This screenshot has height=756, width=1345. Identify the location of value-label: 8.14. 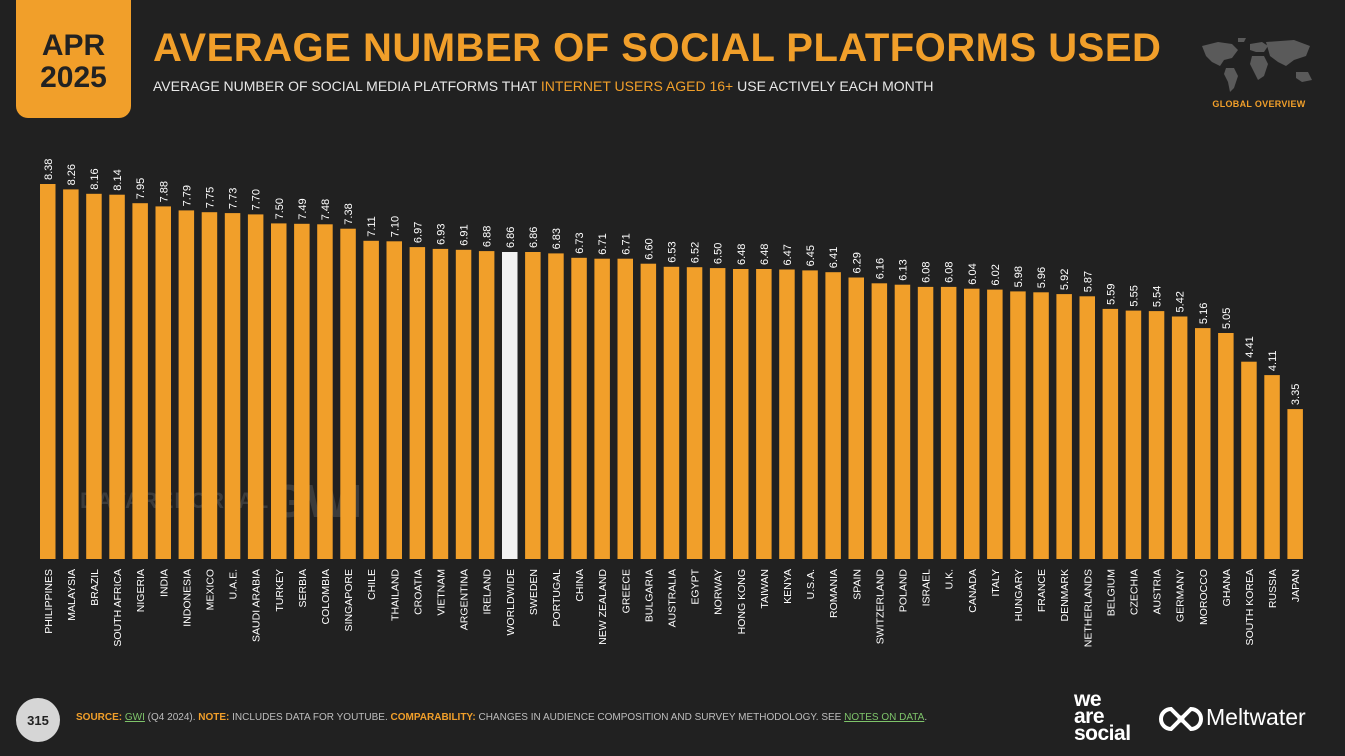
(118, 179).